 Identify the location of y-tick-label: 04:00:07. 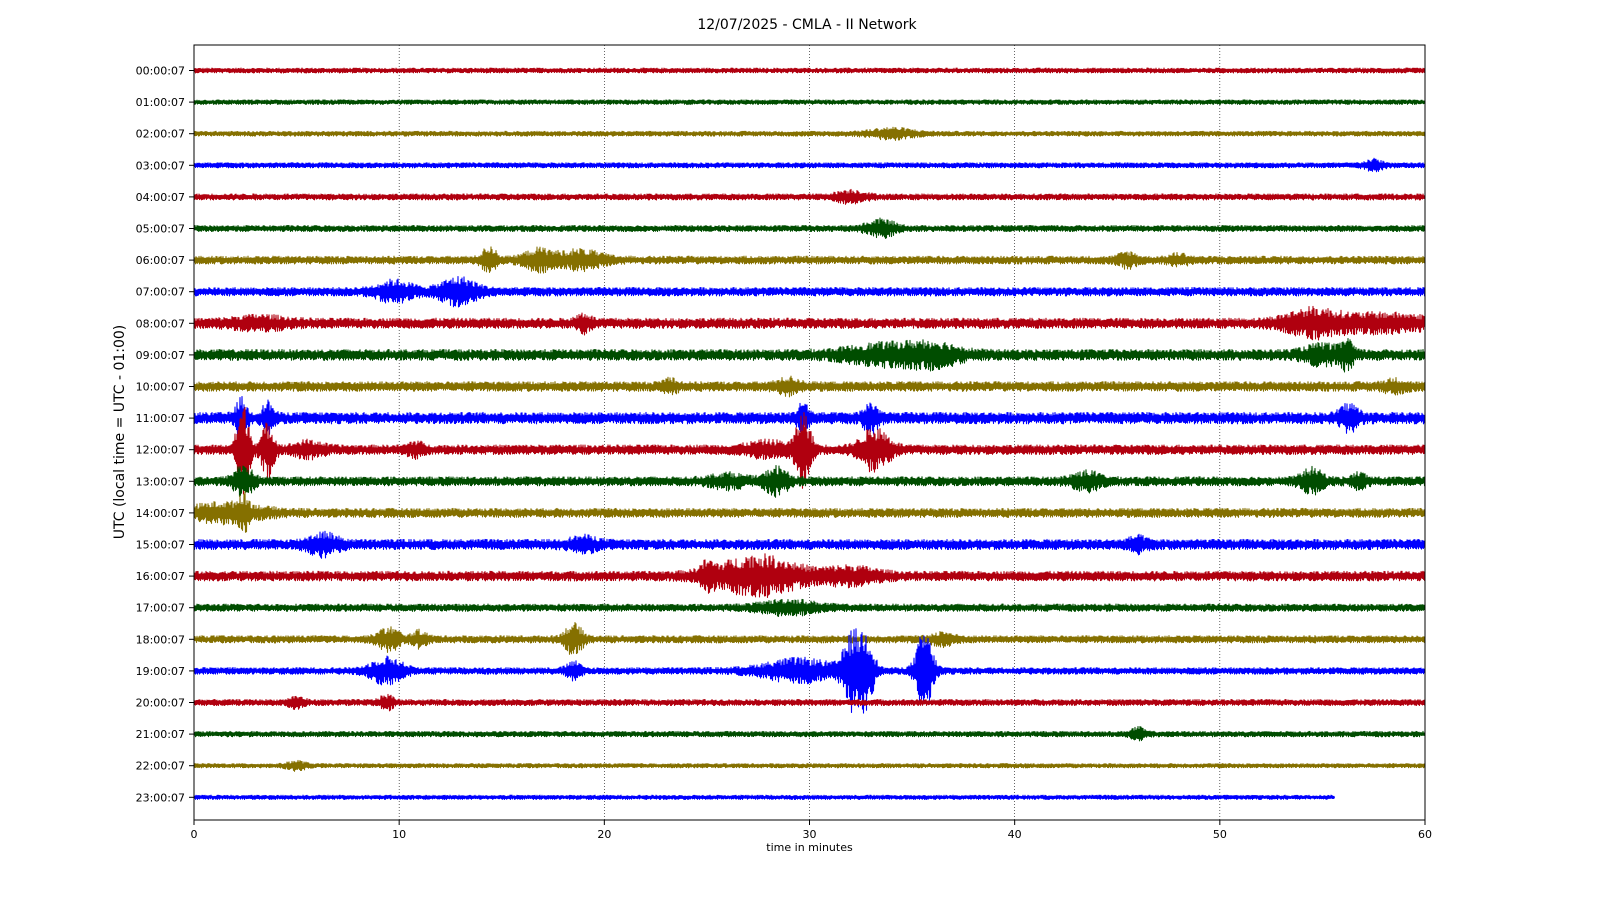
(160, 197).